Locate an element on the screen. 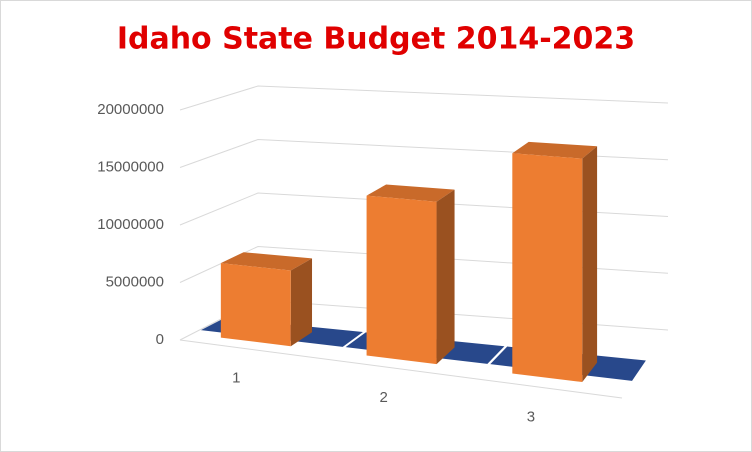 The image size is (752, 452). x-tick-label: 2 is located at coordinates (383, 397).